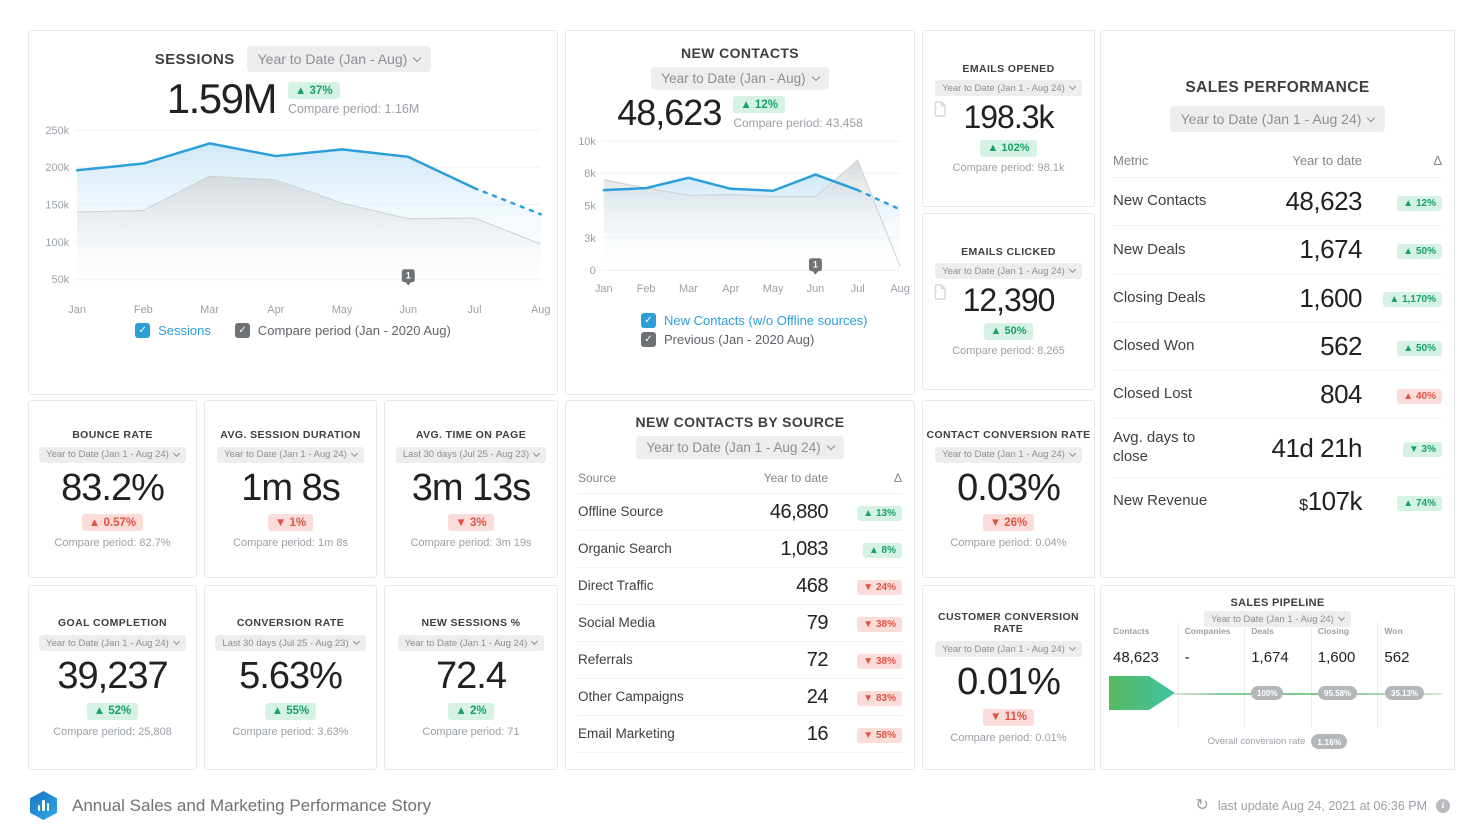 The image size is (1480, 833). Describe the element at coordinates (940, 294) in the screenshot. I see `document-icon` at that location.